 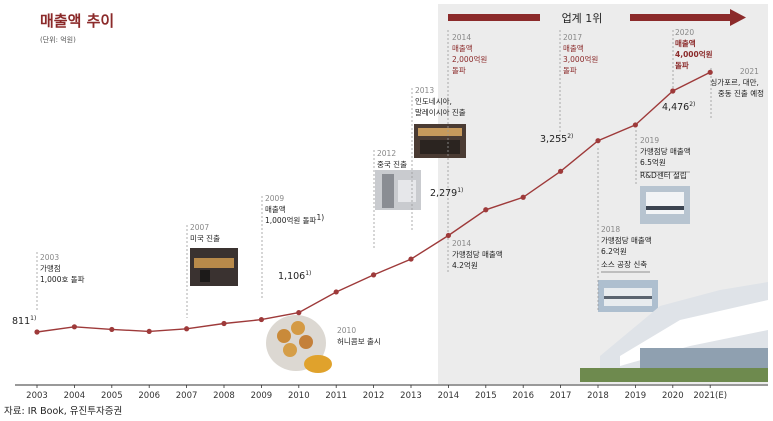 What do you see at coordinates (187, 329) in the screenshot?
I see `data-point-2007` at bounding box center [187, 329].